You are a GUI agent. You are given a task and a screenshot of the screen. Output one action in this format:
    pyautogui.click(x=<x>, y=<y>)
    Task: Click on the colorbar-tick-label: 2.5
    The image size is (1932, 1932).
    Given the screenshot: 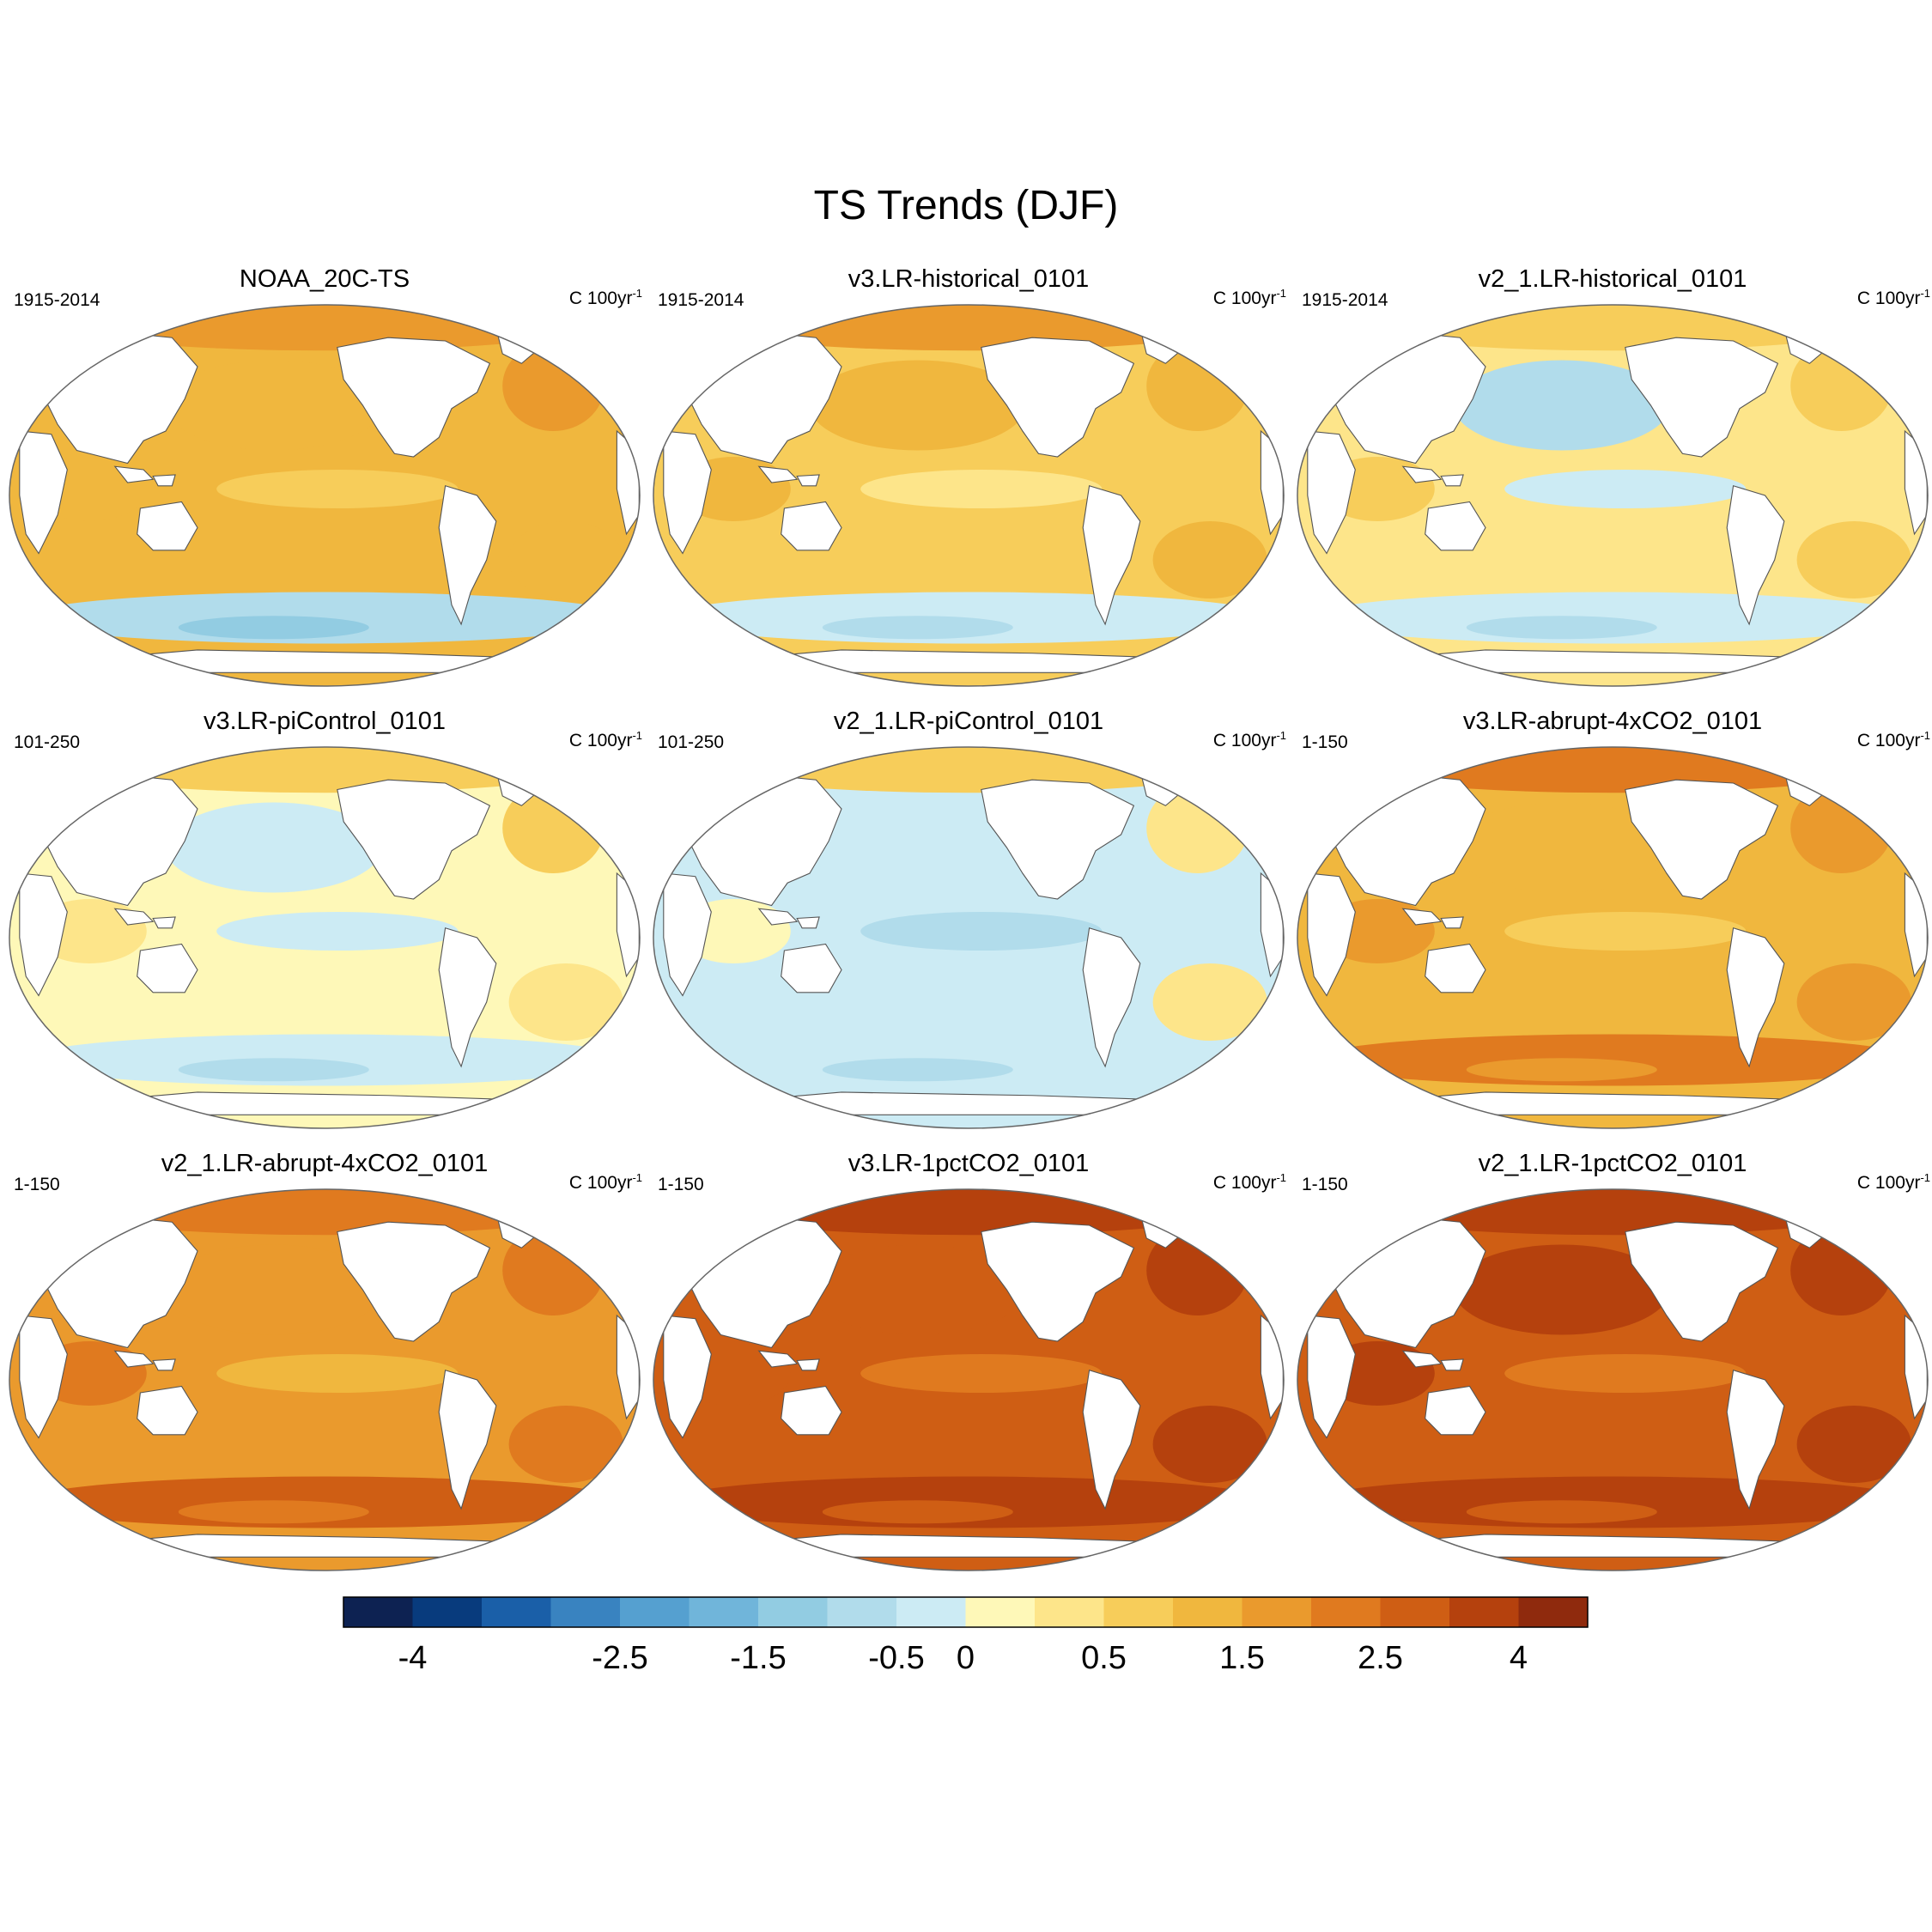 What is the action you would take?
    pyautogui.click(x=1380, y=1658)
    